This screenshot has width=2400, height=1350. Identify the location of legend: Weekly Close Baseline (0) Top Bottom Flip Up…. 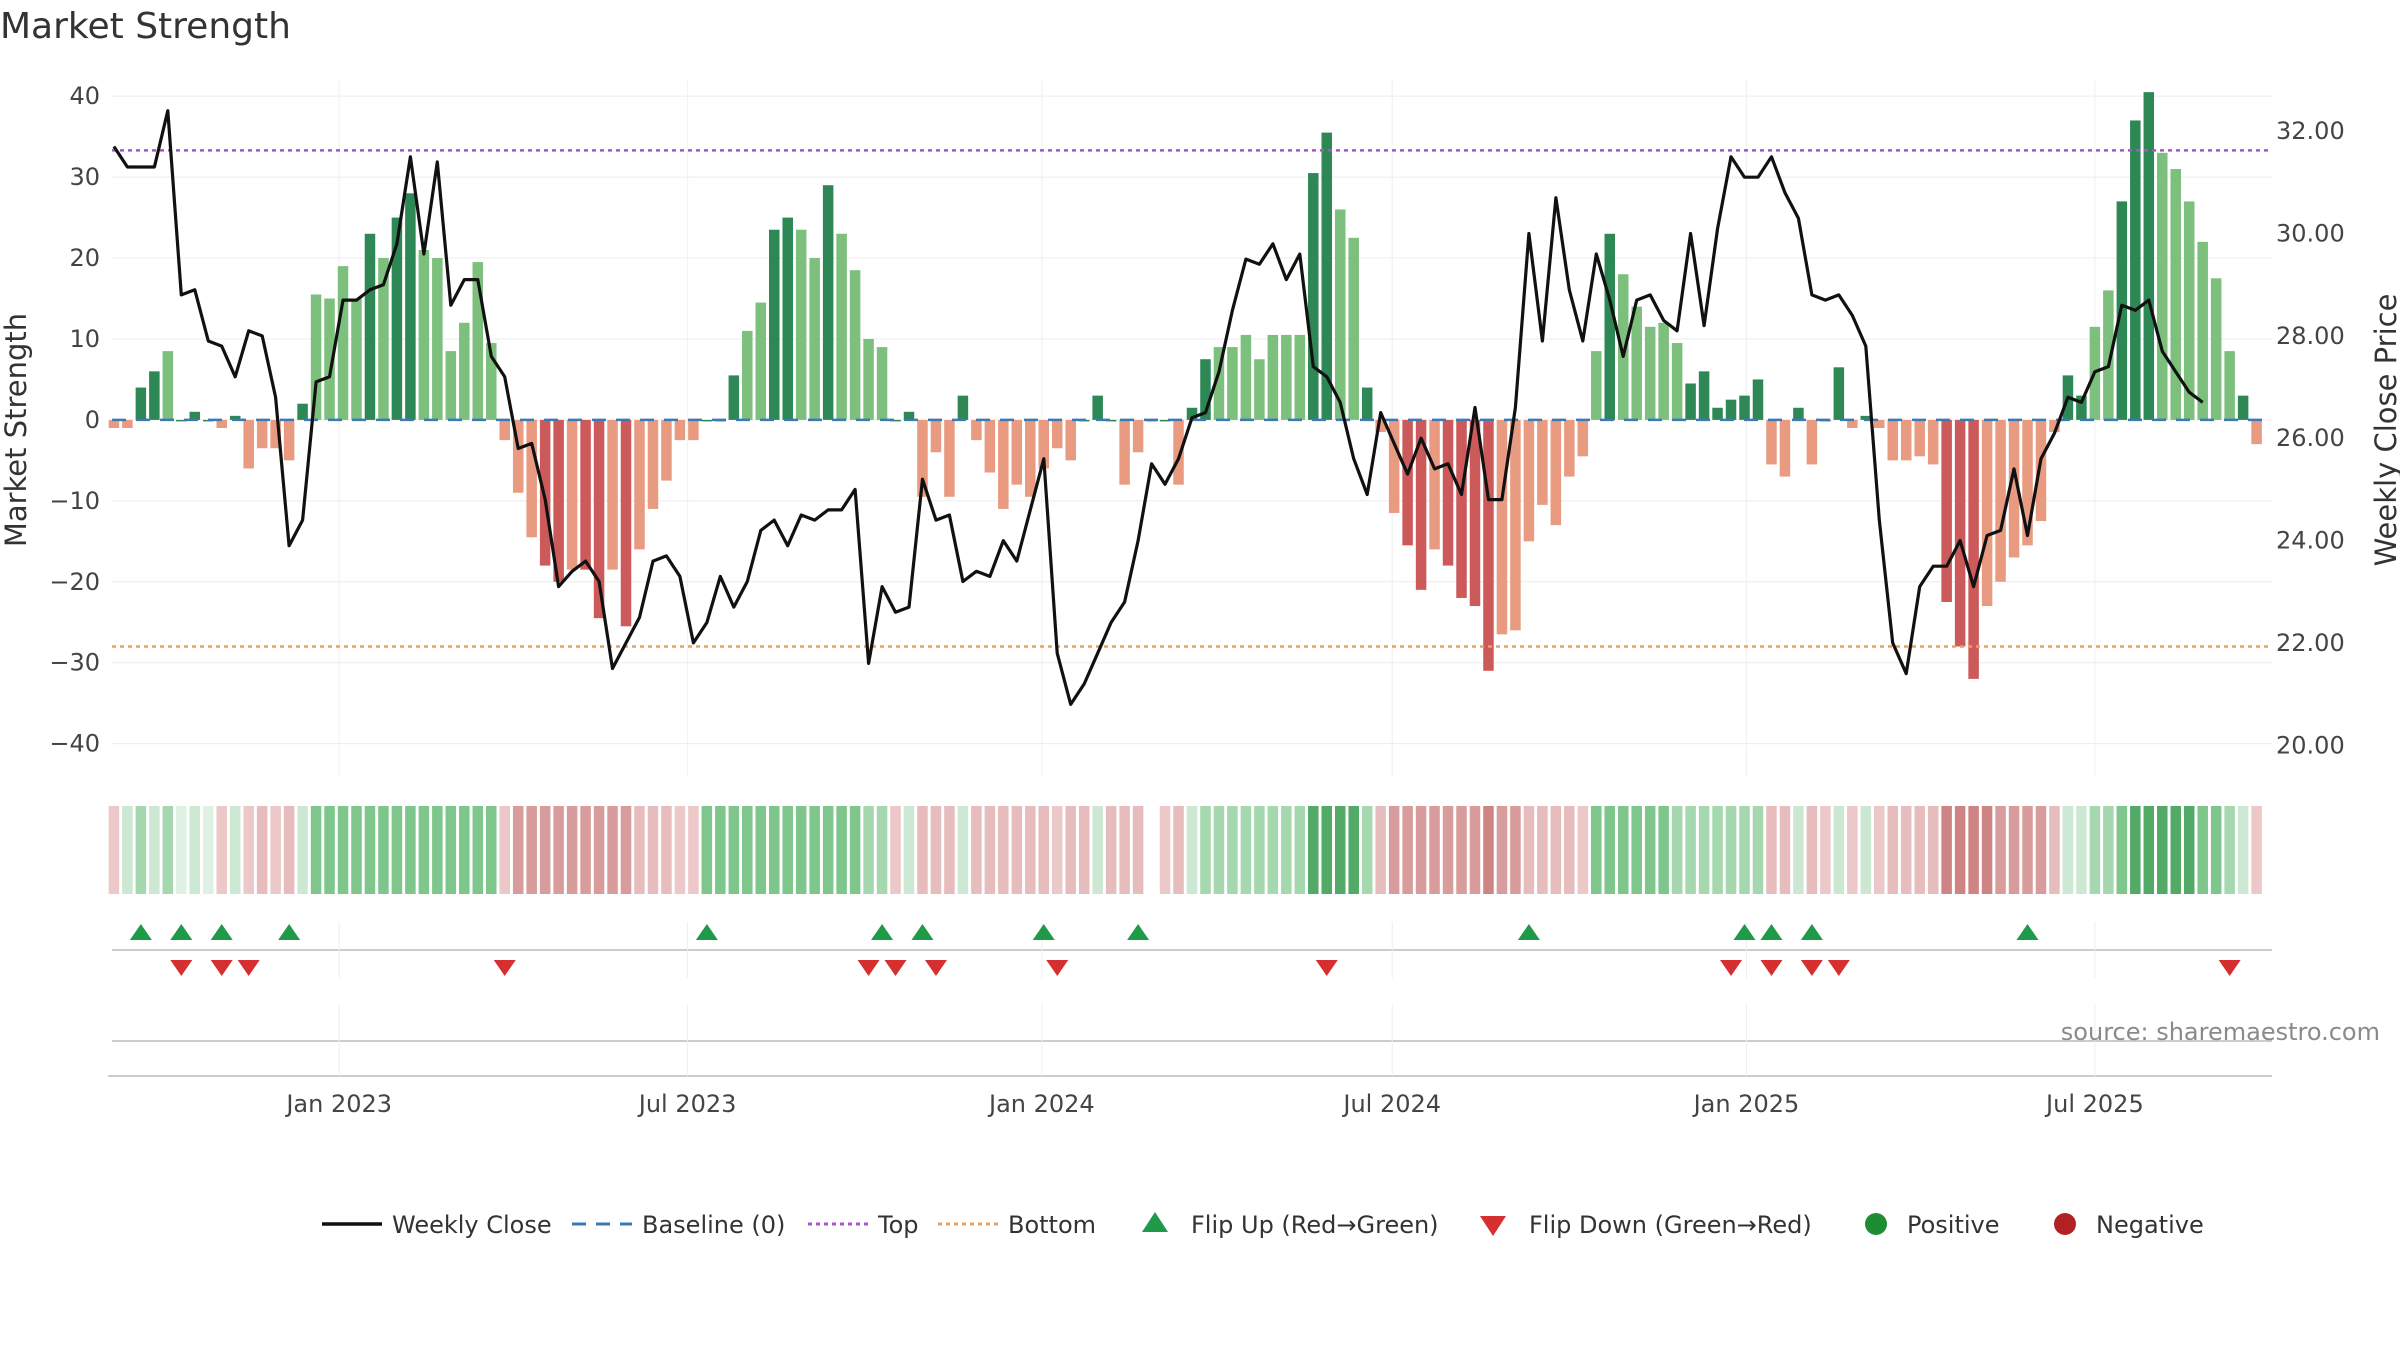
(1263, 1225).